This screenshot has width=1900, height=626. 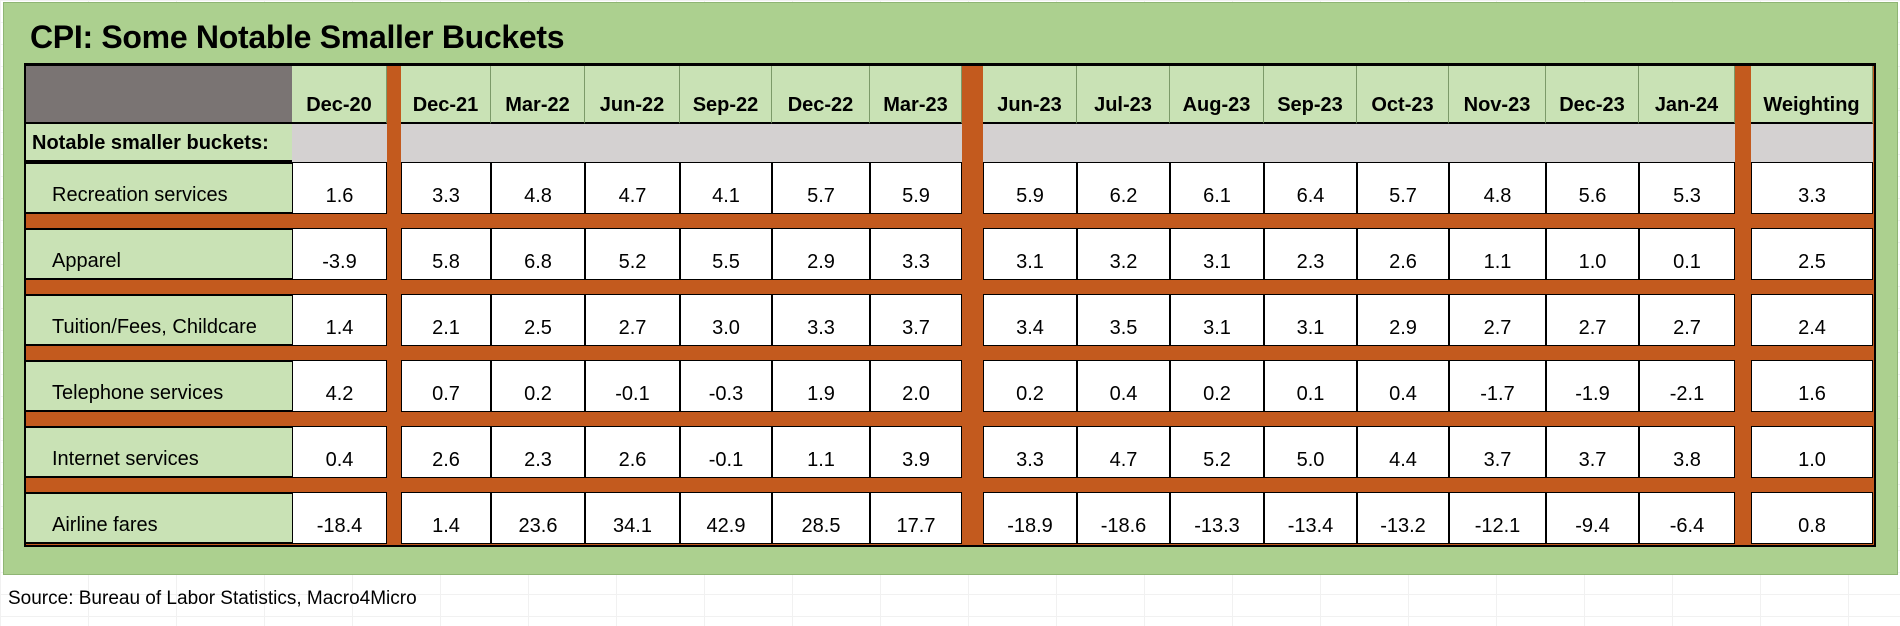 I want to click on column-header: Weighting, so click(x=1812, y=95).